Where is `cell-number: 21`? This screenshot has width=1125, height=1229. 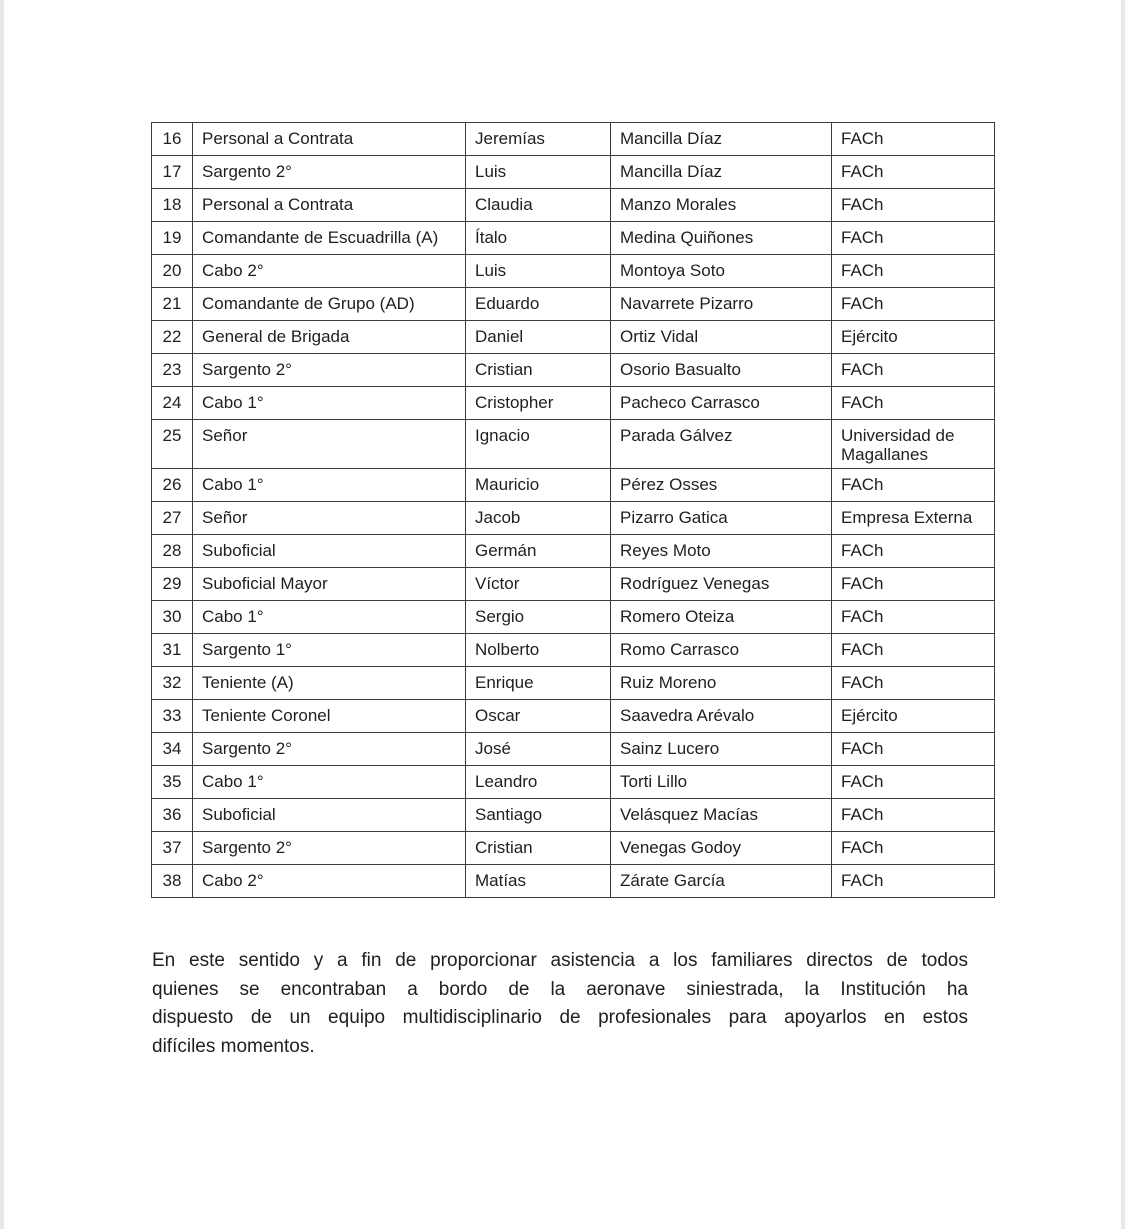 cell-number: 21 is located at coordinates (172, 304).